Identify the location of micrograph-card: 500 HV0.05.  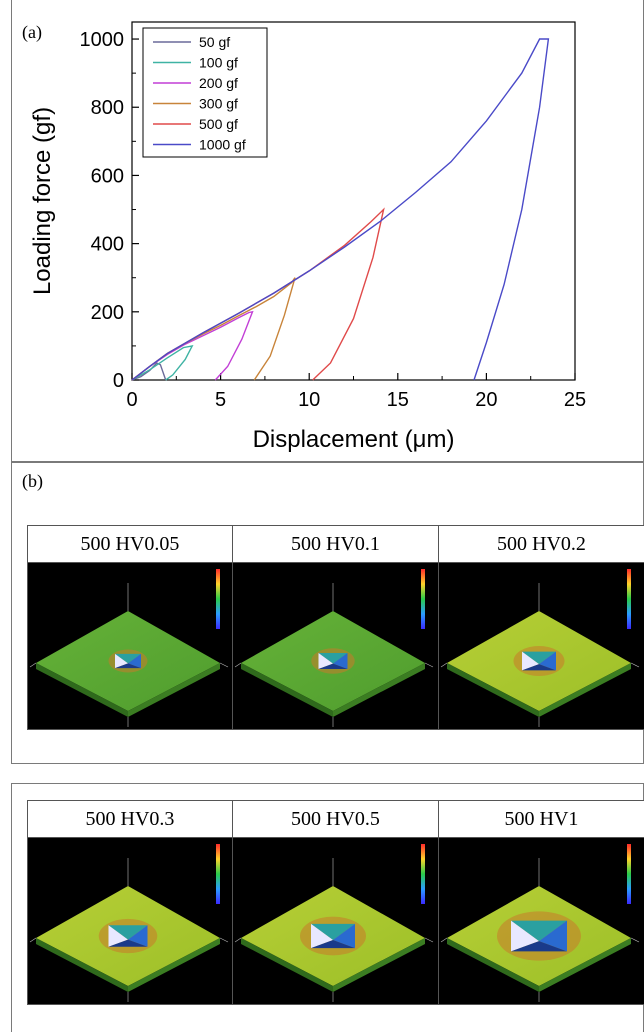
(130, 627).